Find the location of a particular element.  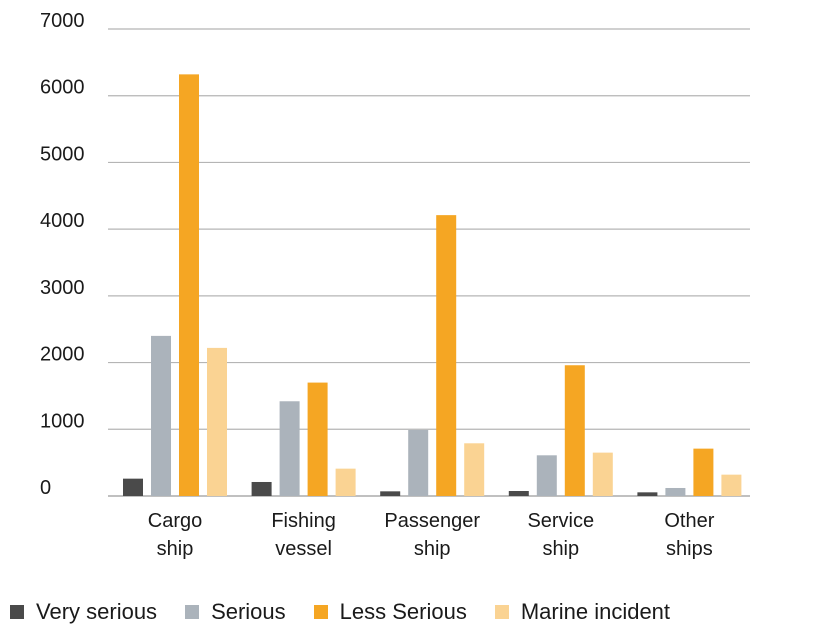

y-tick-label: 2000 is located at coordinates (62, 355).